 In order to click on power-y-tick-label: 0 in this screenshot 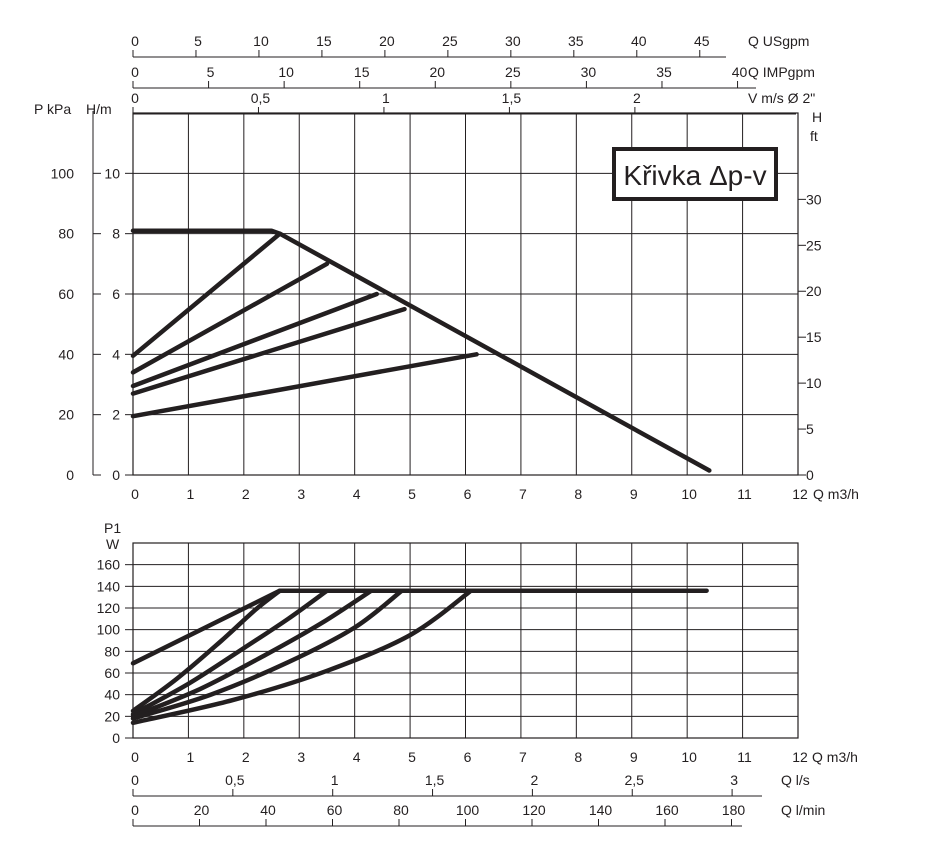, I will do `click(116, 738)`.